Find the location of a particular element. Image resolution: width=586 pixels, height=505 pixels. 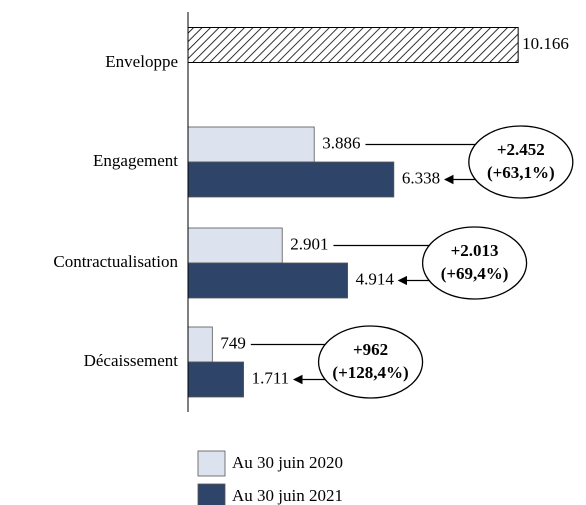

value-label: 6.338 is located at coordinates (421, 177).